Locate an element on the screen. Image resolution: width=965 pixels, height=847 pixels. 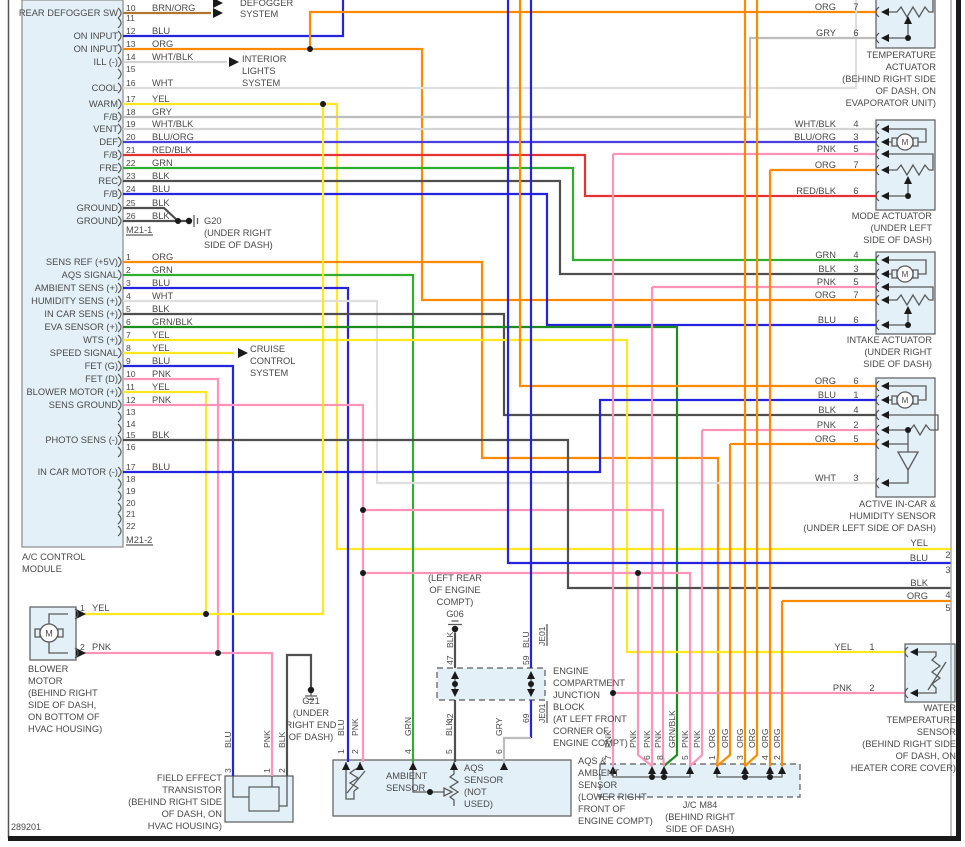
label: IN CAR SENS (+) is located at coordinates (81, 314).